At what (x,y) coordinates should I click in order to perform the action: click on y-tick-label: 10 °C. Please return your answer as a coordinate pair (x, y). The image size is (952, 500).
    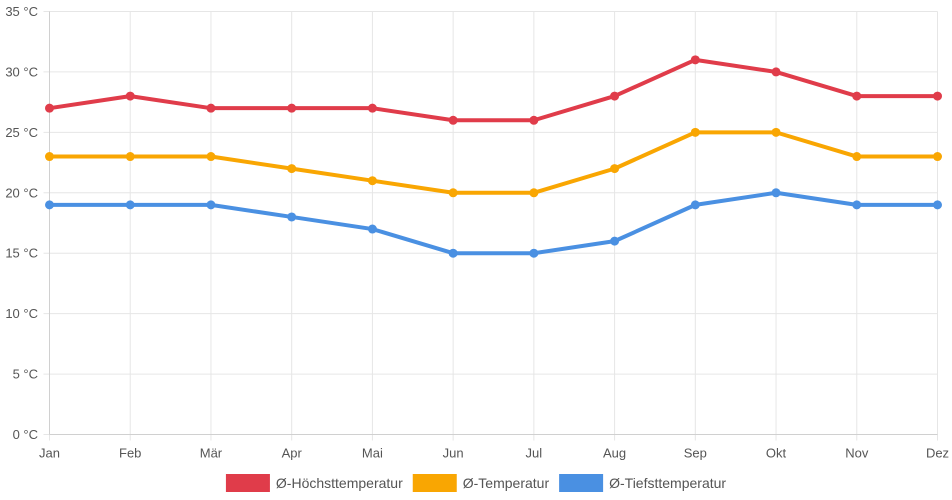
    Looking at the image, I should click on (21, 313).